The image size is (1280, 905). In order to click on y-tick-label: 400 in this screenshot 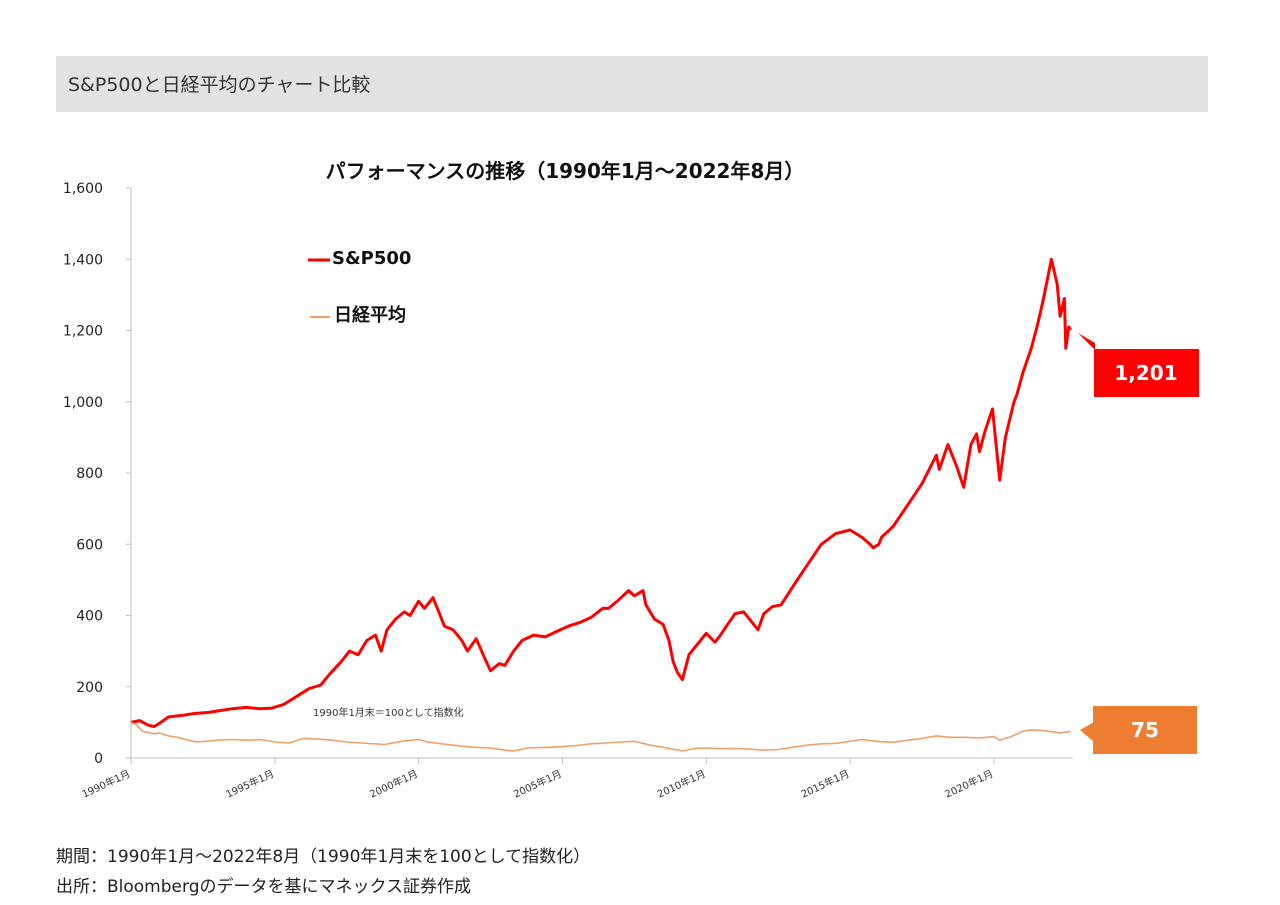, I will do `click(89, 617)`.